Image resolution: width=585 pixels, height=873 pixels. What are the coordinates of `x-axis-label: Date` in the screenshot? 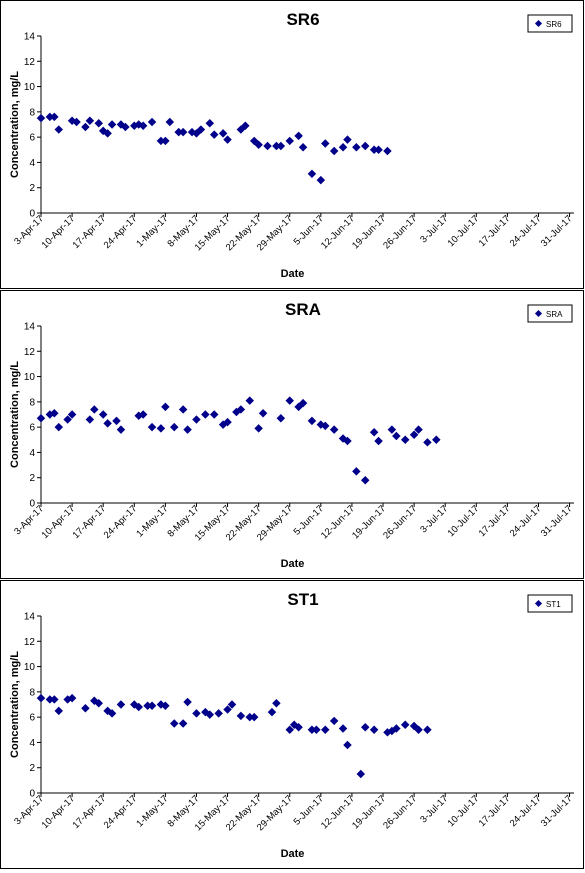 It's located at (293, 564).